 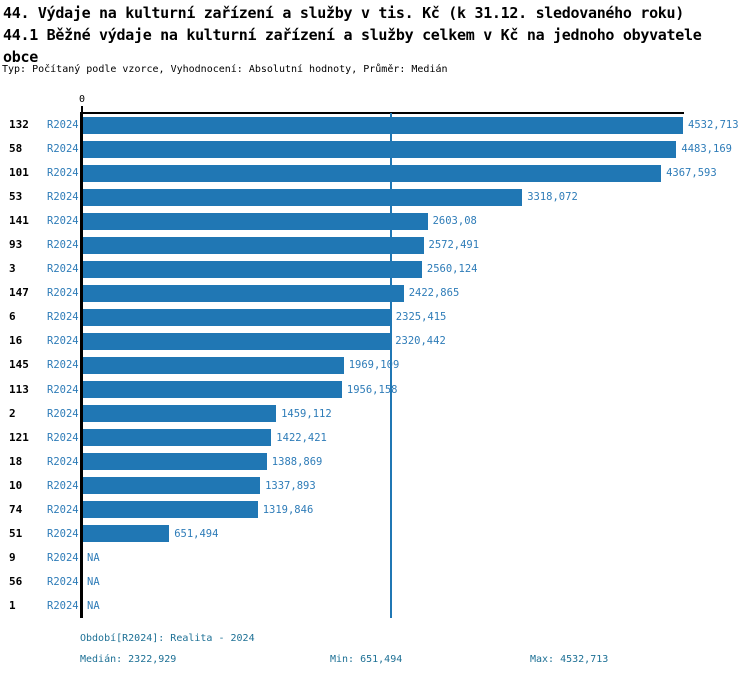 I want to click on row-rank-label: 141, so click(x=19, y=221).